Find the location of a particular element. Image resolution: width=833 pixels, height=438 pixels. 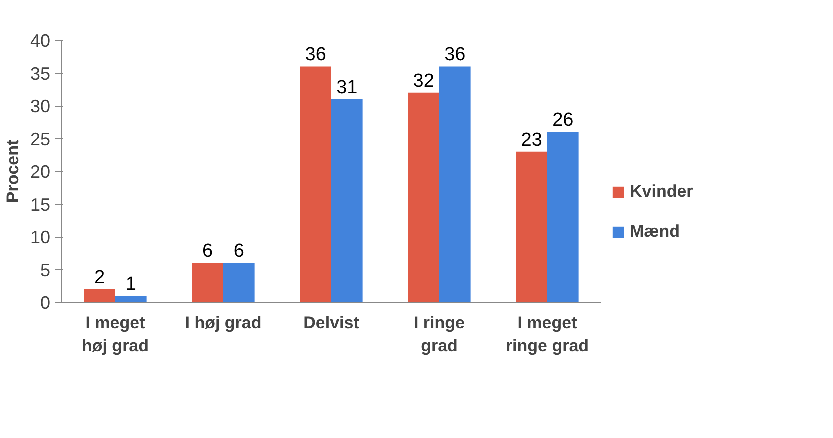

x-tick-label: I meget ringe grad is located at coordinates (548, 335).